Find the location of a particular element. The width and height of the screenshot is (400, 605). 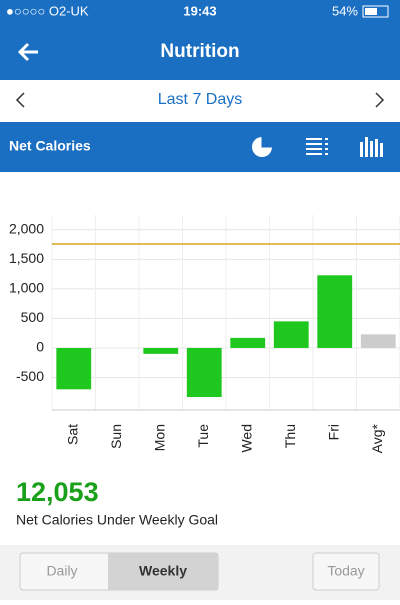

today-button-bg is located at coordinates (346, 571).